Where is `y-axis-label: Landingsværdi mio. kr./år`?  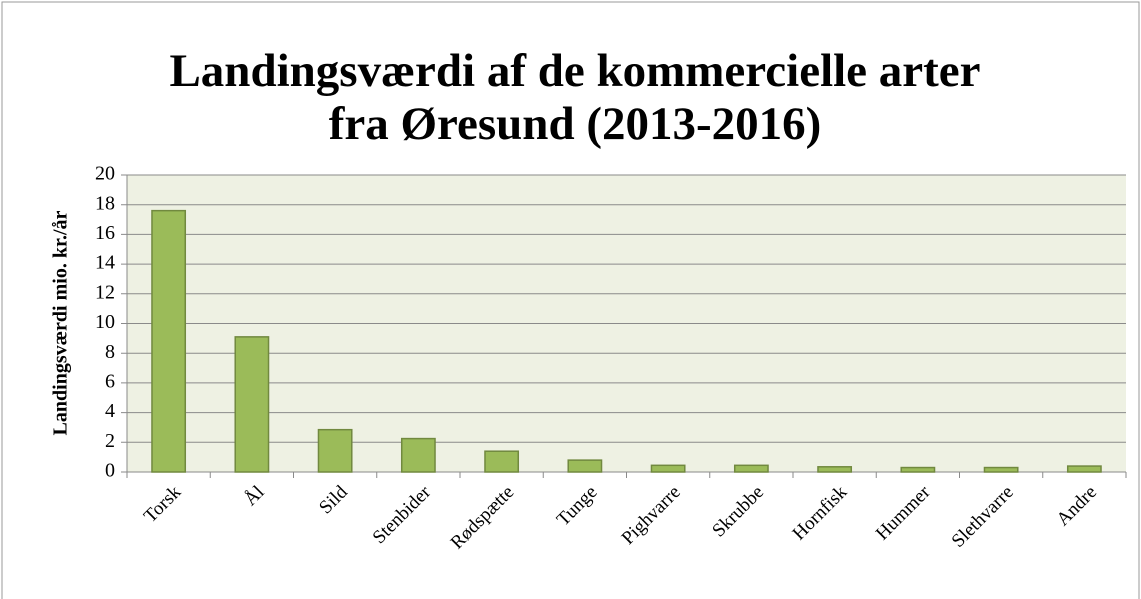 y-axis-label: Landingsværdi mio. kr./år is located at coordinates (61, 322).